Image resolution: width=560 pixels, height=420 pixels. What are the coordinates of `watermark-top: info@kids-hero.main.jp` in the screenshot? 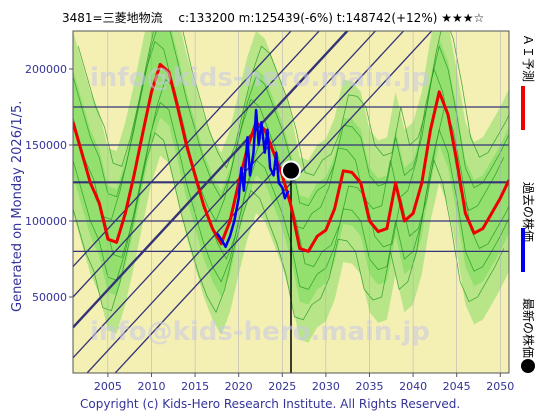 It's located at (260, 78).